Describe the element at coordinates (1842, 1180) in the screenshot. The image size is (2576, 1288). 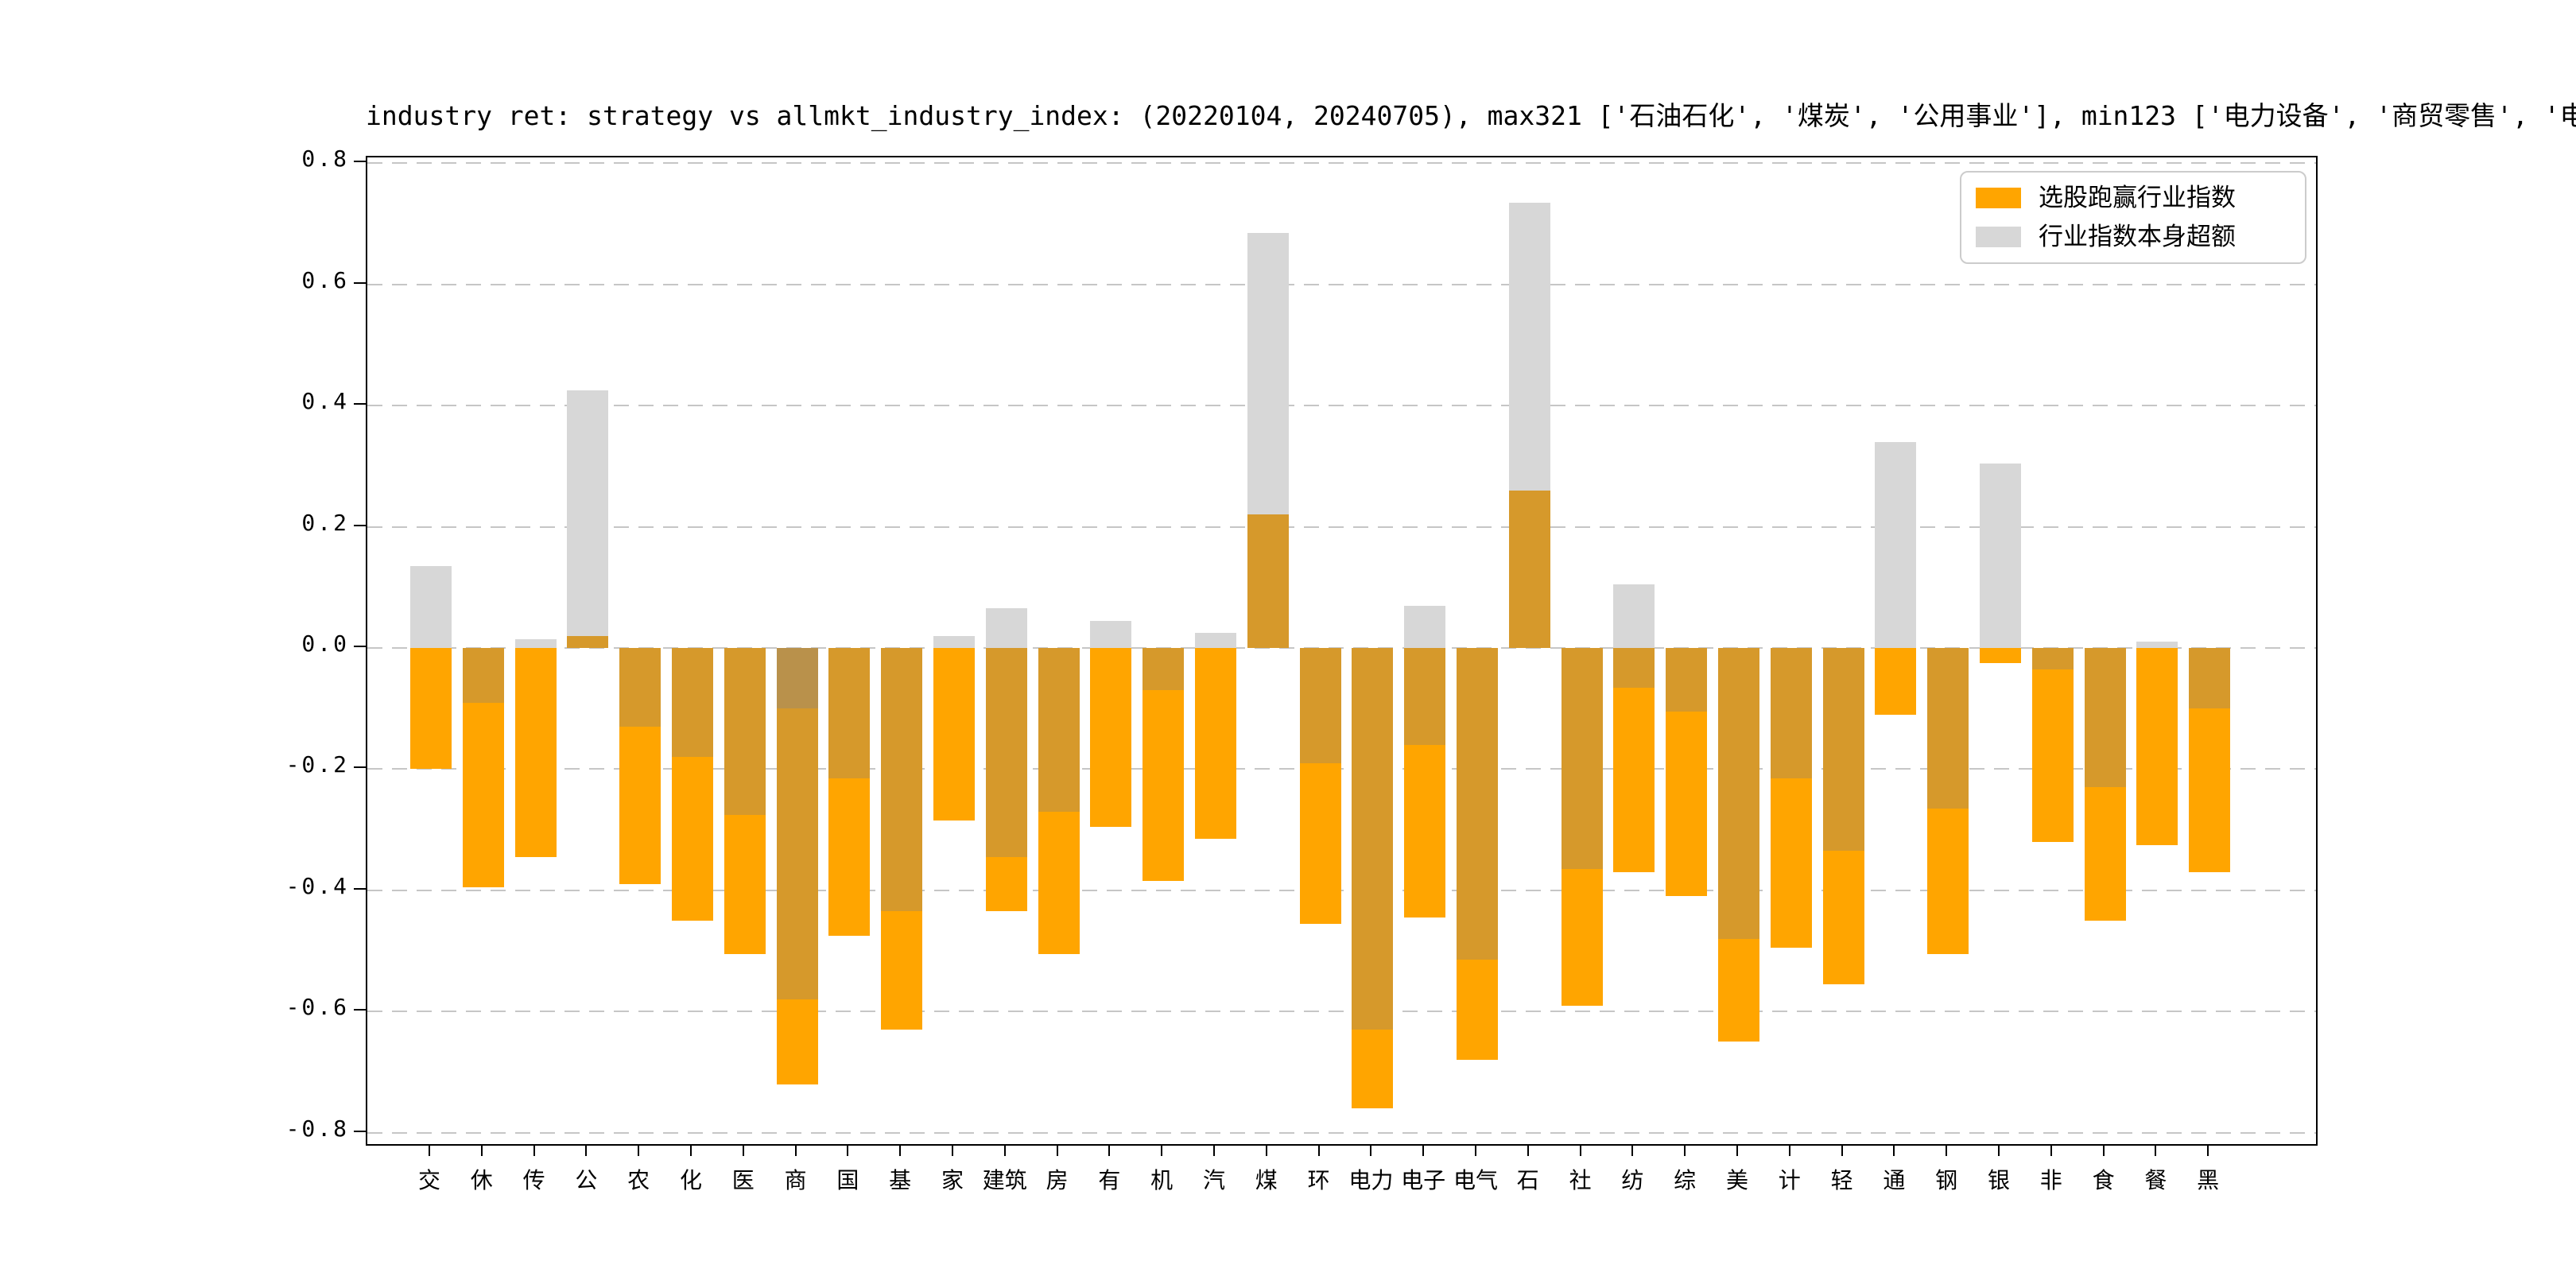
I see `x-tick-label: 轻` at that location.